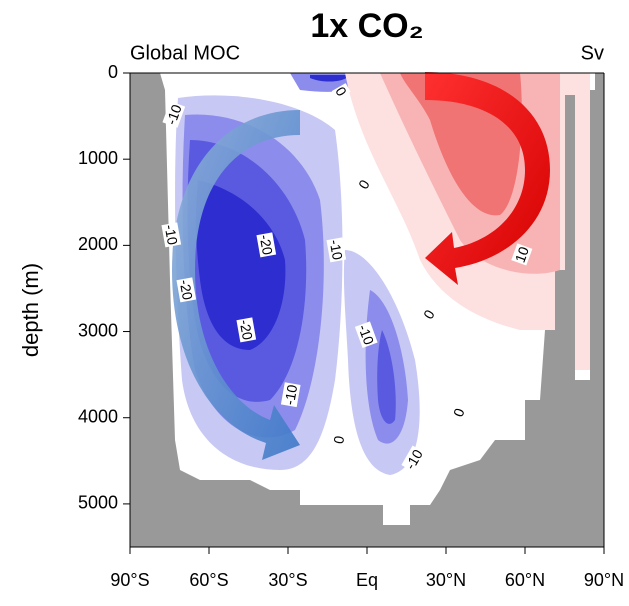  What do you see at coordinates (30, 310) in the screenshot?
I see `y-axis-label: depth (m)` at bounding box center [30, 310].